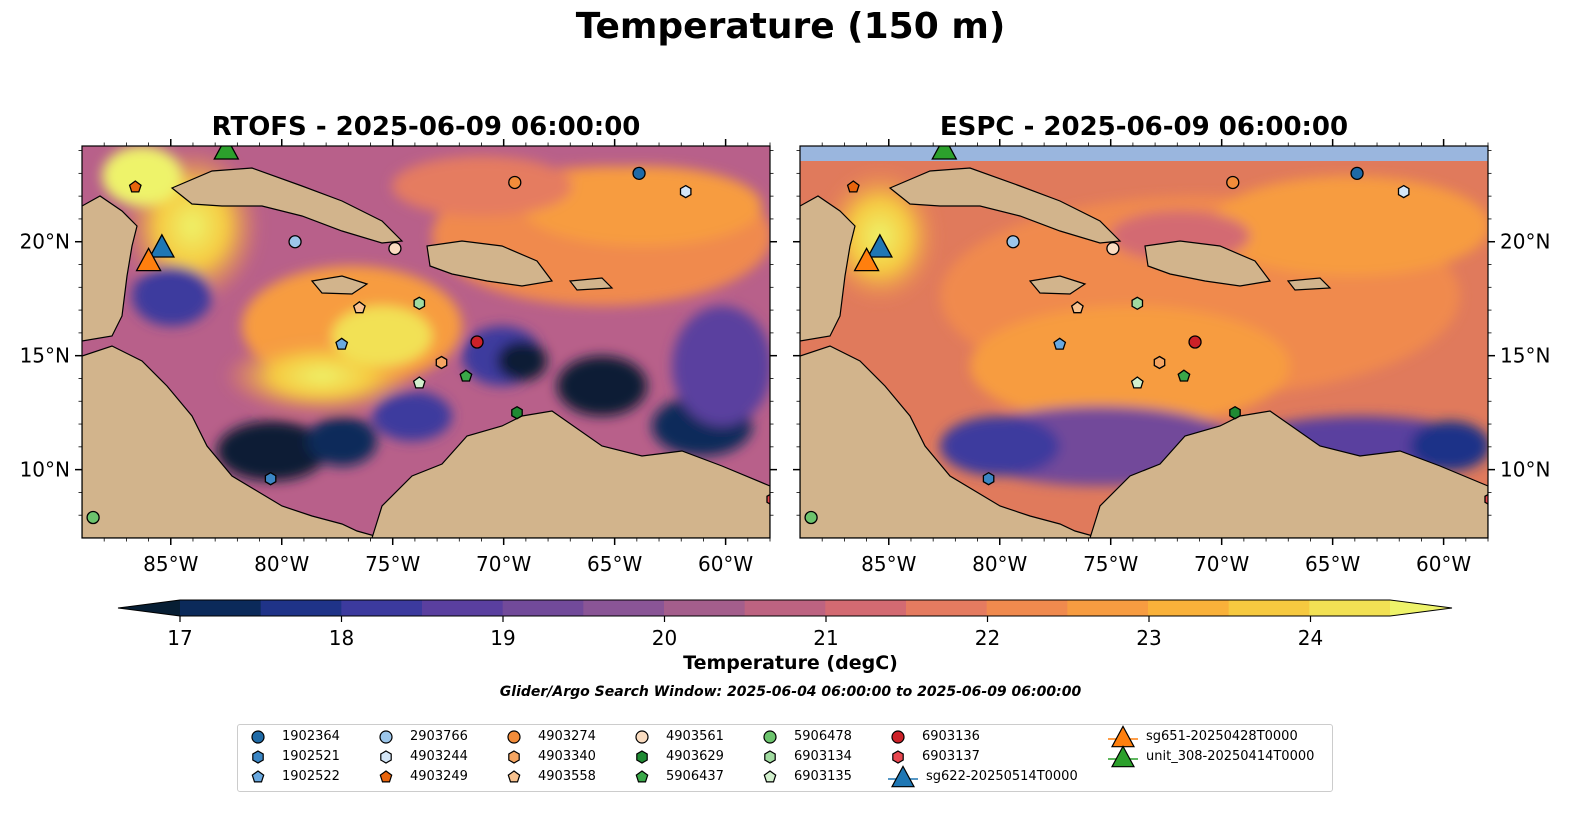 This screenshot has width=1581, height=827. What do you see at coordinates (311, 736) in the screenshot?
I see `legend-label: 1902364` at bounding box center [311, 736].